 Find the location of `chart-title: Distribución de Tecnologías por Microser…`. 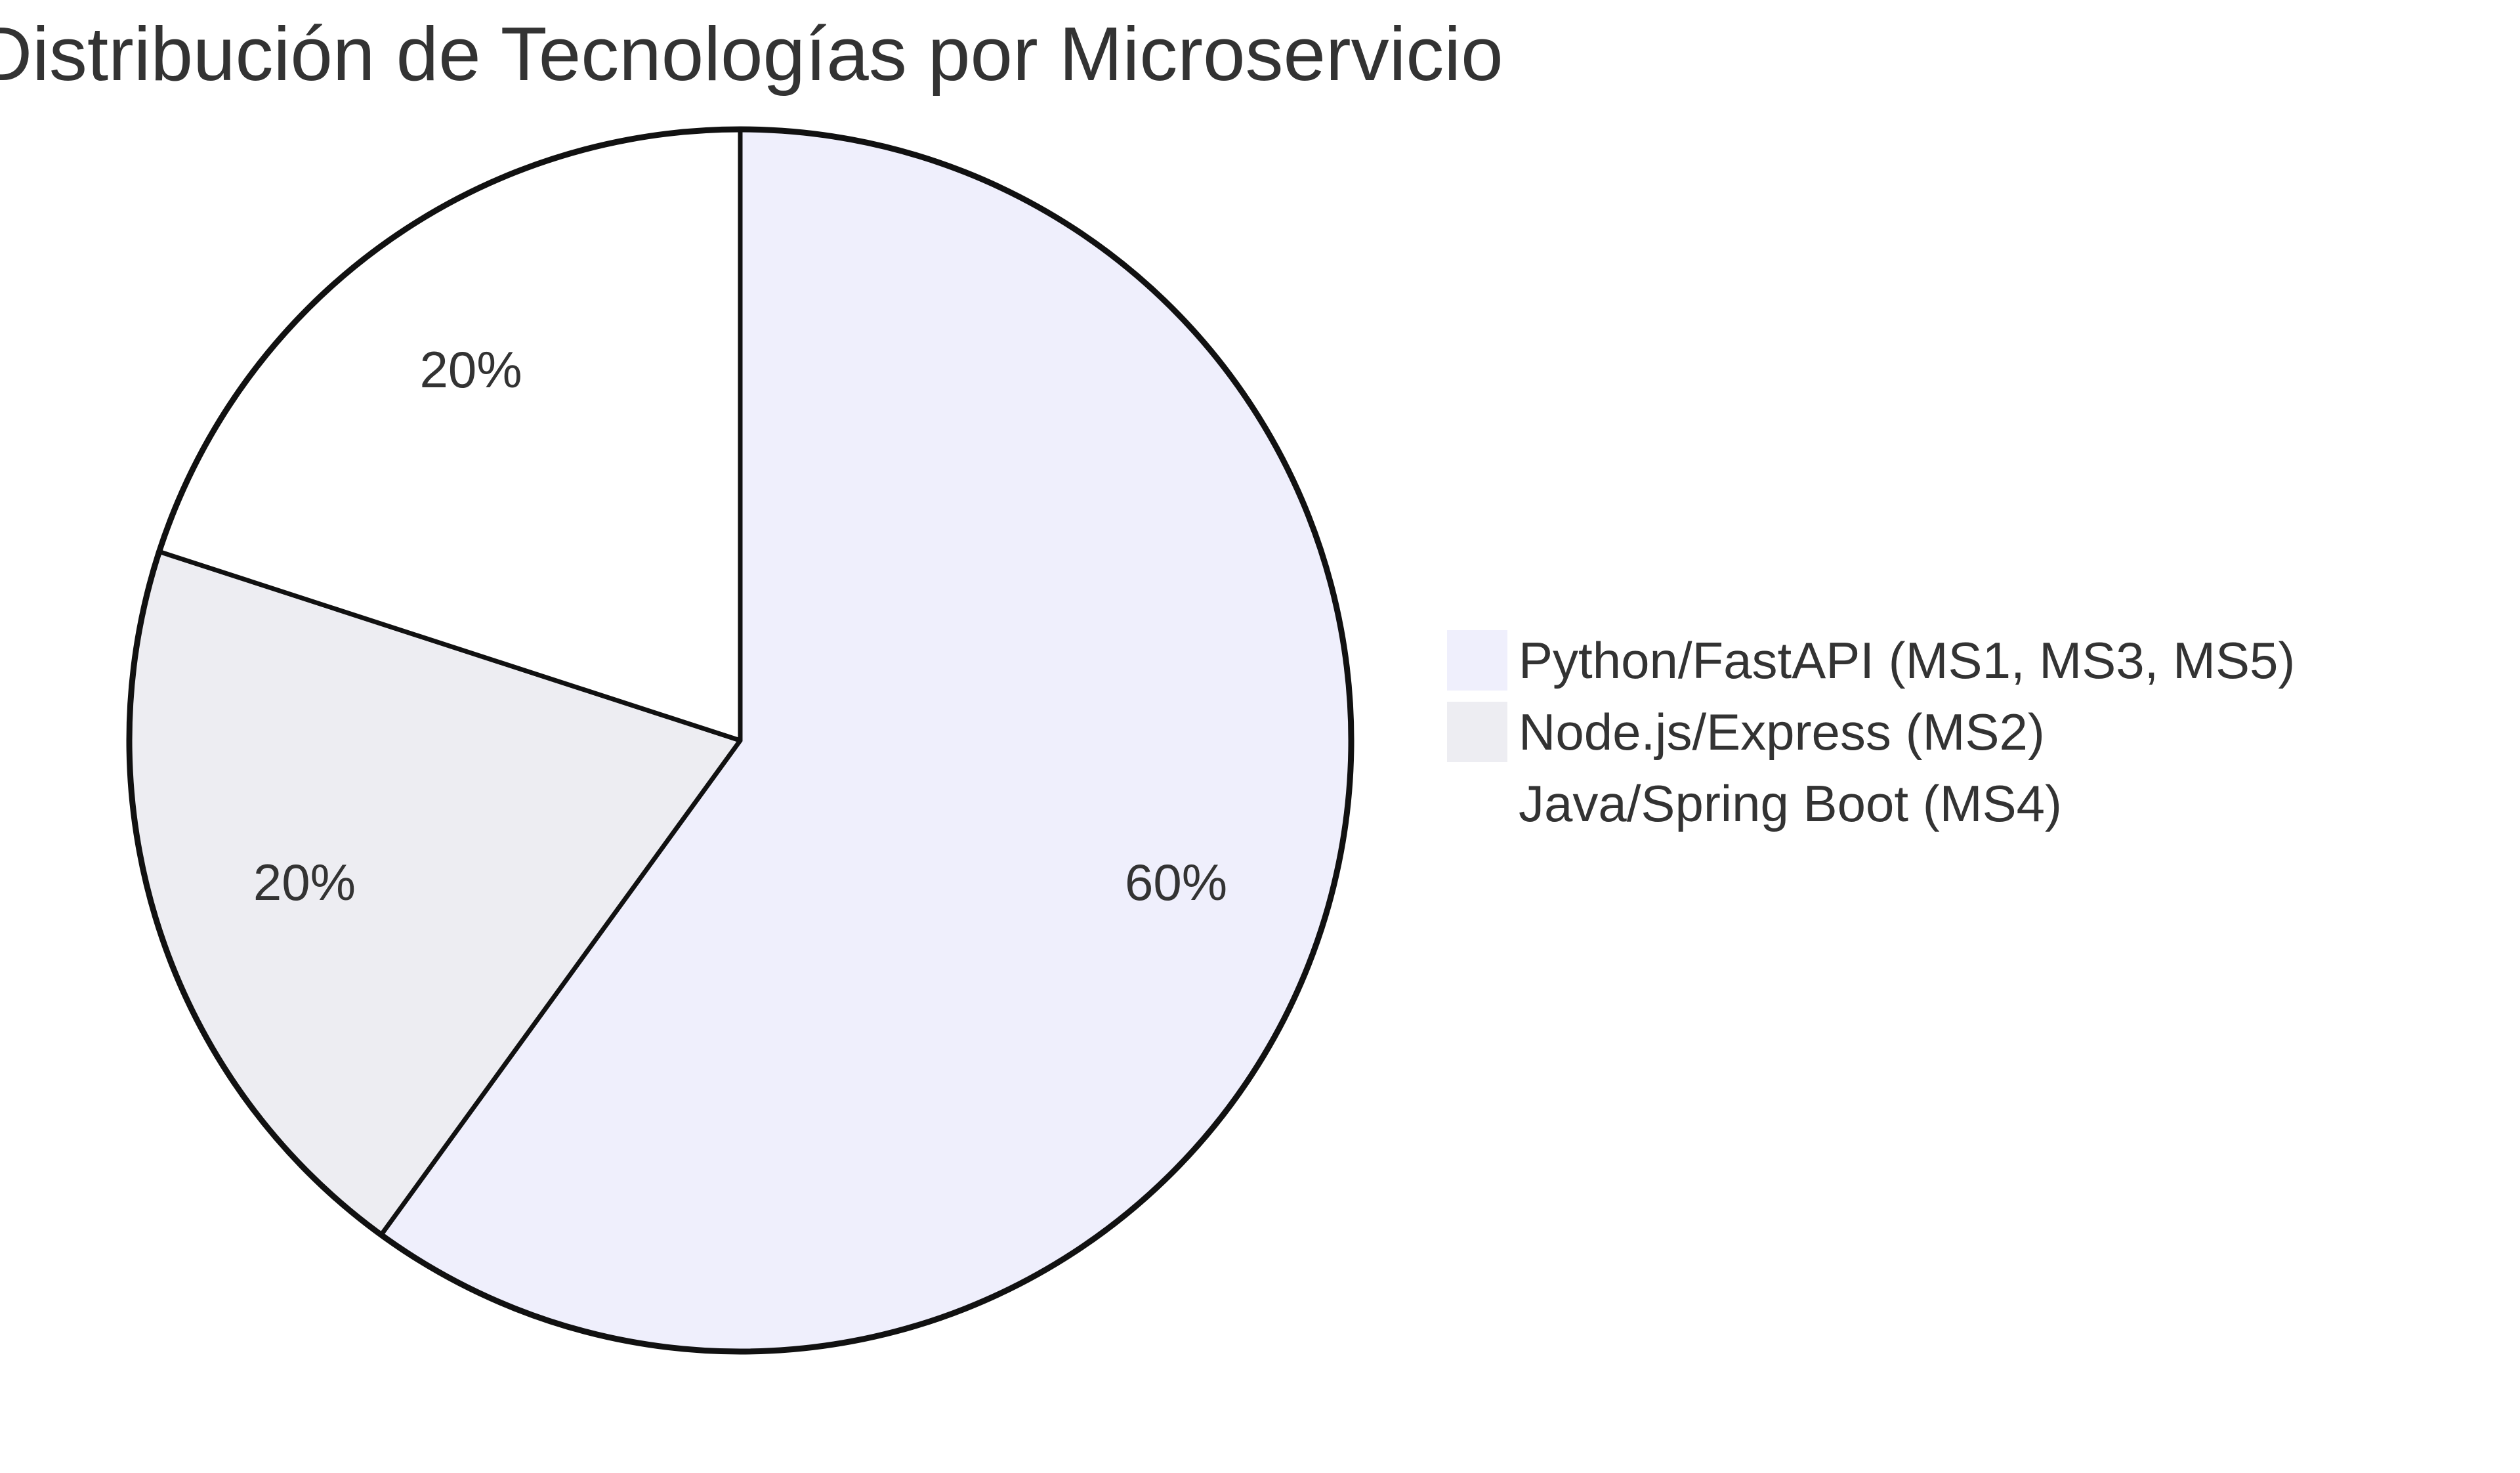

chart-title: Distribución de Tecnologías por Microser… is located at coordinates (751, 53).